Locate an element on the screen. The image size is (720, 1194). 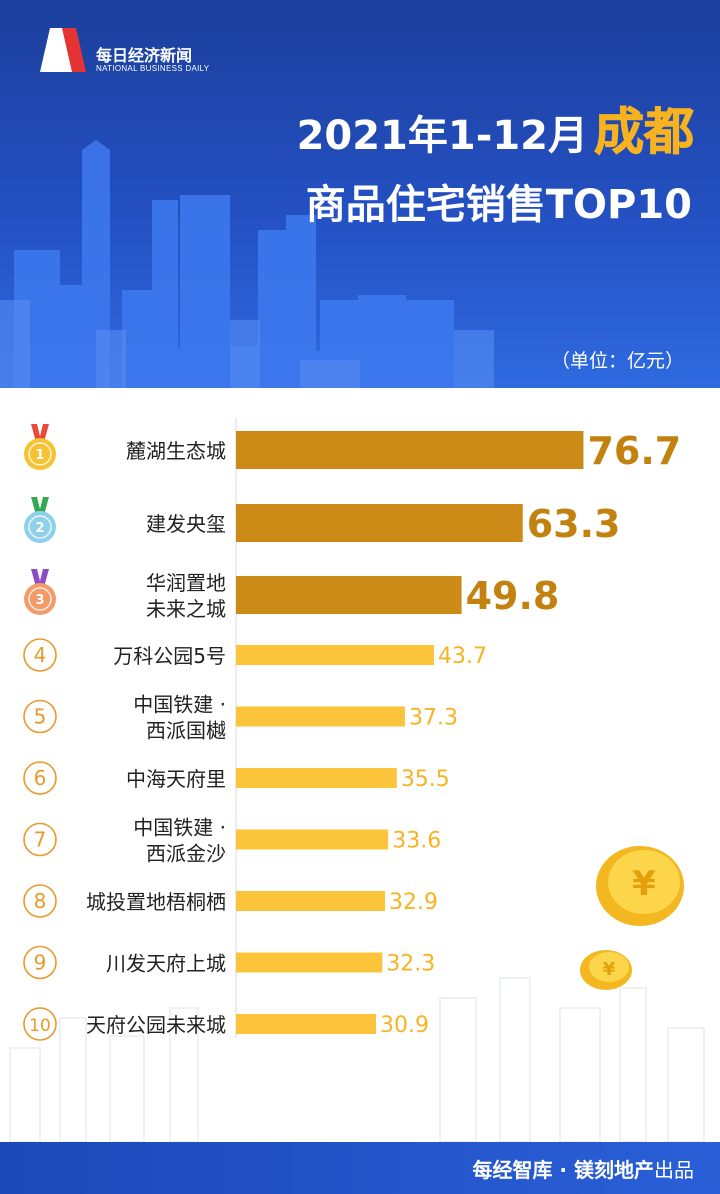
coin-icon-large: ¥ is located at coordinates (640, 886).